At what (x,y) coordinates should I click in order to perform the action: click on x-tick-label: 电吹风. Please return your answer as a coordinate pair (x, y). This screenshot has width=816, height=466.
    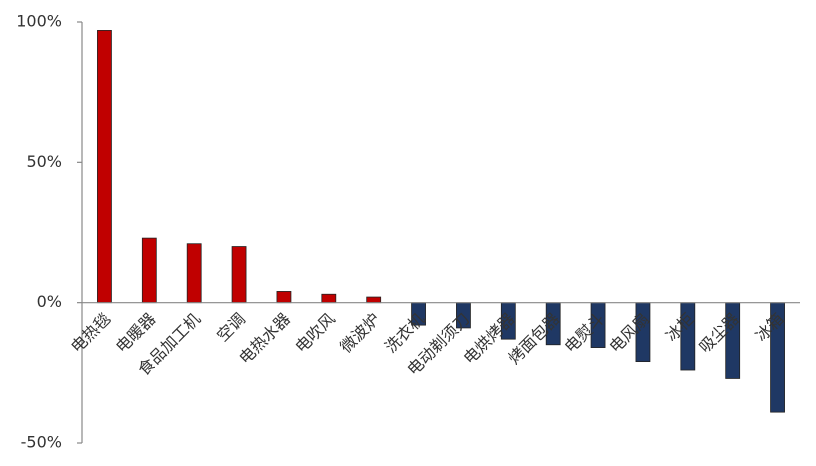
    Looking at the image, I should click on (314, 332).